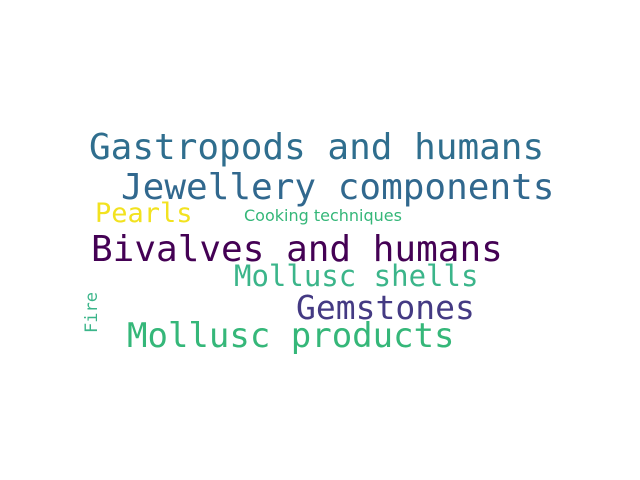  What do you see at coordinates (323, 215) in the screenshot?
I see `word-cooking-techniques: Cooking techniques` at bounding box center [323, 215].